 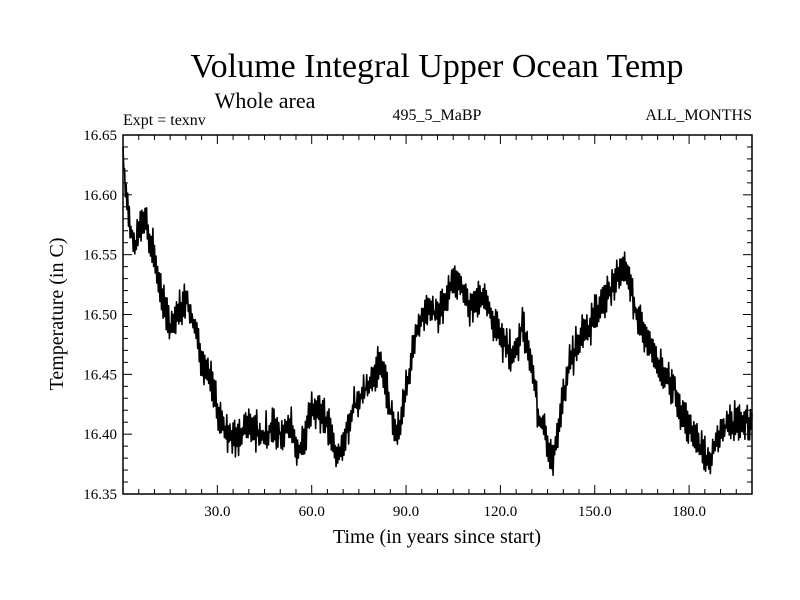 What do you see at coordinates (437, 115) in the screenshot?
I see `run-label: 495_5_MaBP` at bounding box center [437, 115].